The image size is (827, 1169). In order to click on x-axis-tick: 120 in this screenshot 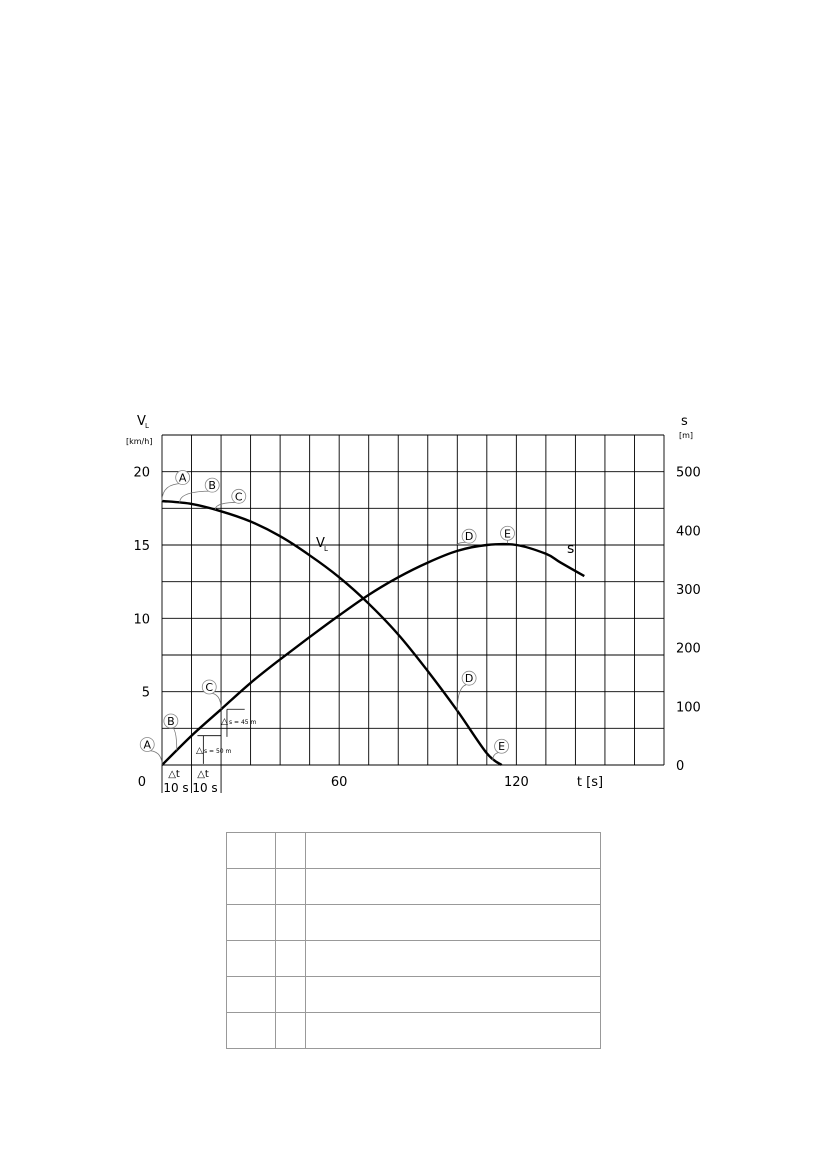, I will do `click(516, 782)`.